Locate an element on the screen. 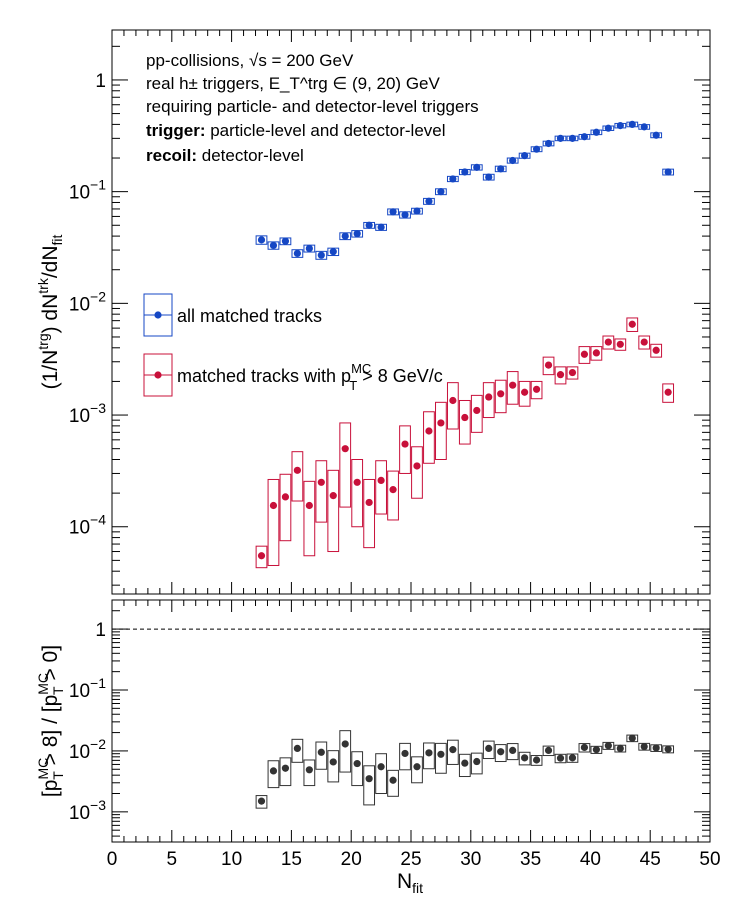  x-tick-label: 10 is located at coordinates (231, 859).